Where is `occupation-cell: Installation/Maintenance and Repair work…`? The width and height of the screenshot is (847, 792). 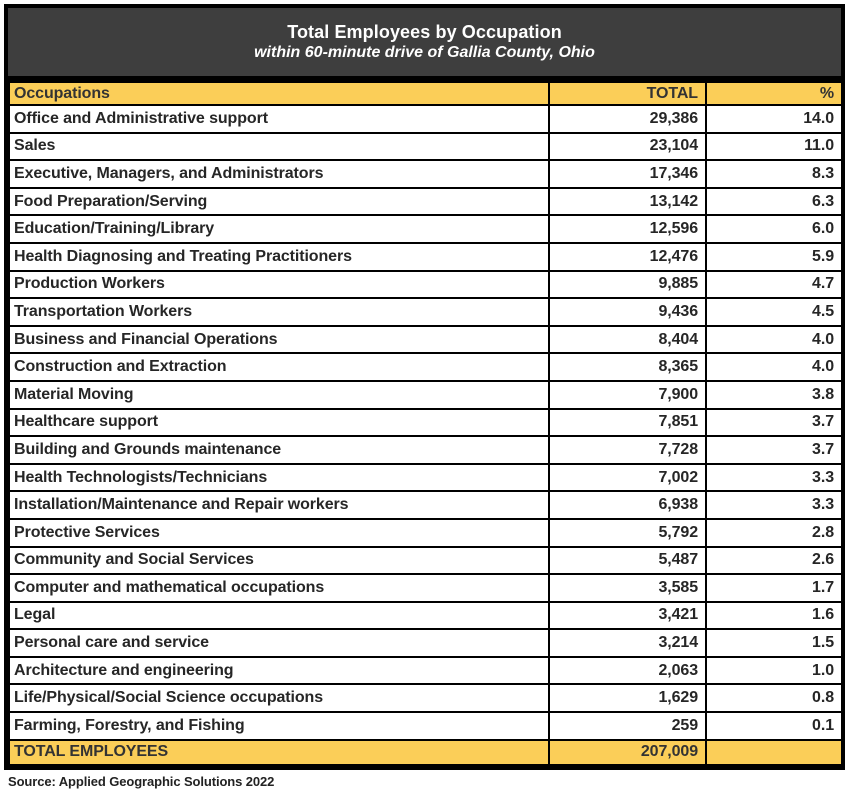 occupation-cell: Installation/Maintenance and Repair work… is located at coordinates (279, 505).